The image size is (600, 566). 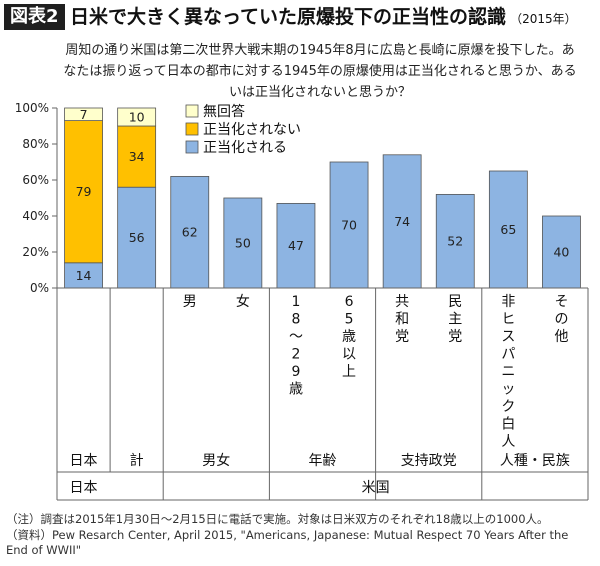 What do you see at coordinates (295, 355) in the screenshot?
I see `category-label: 2` at bounding box center [295, 355].